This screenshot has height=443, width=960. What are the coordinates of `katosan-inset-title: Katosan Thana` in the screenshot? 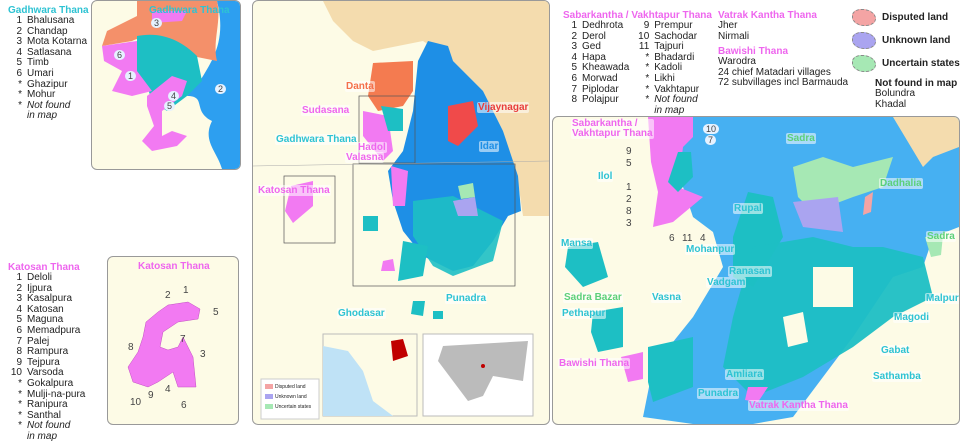 It's located at (174, 266).